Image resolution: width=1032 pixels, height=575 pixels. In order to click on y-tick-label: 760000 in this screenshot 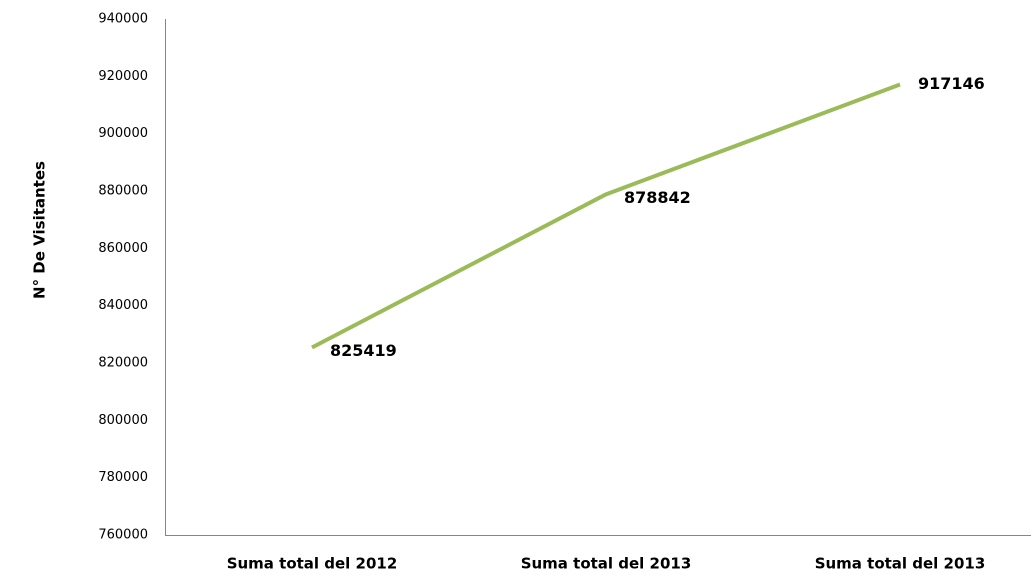, I will do `click(123, 535)`.